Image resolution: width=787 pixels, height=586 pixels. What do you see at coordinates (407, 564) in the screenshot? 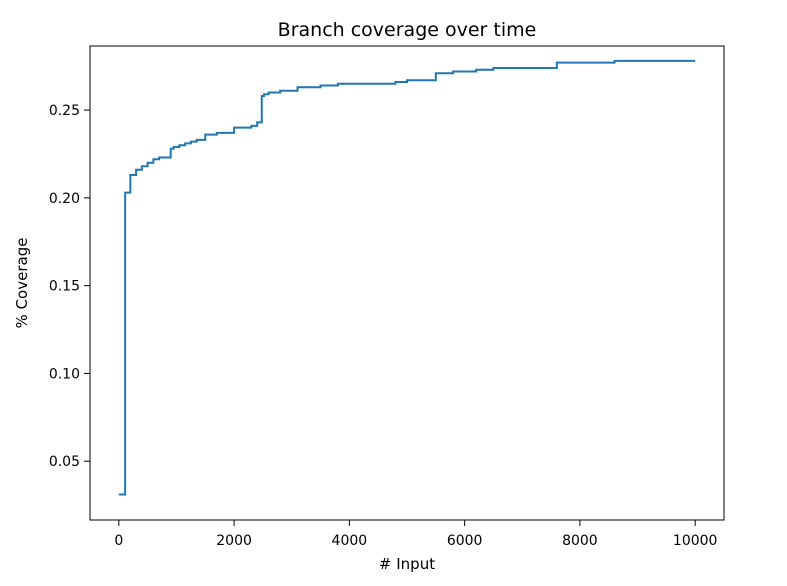
I see `x-axis-label: # Input` at bounding box center [407, 564].